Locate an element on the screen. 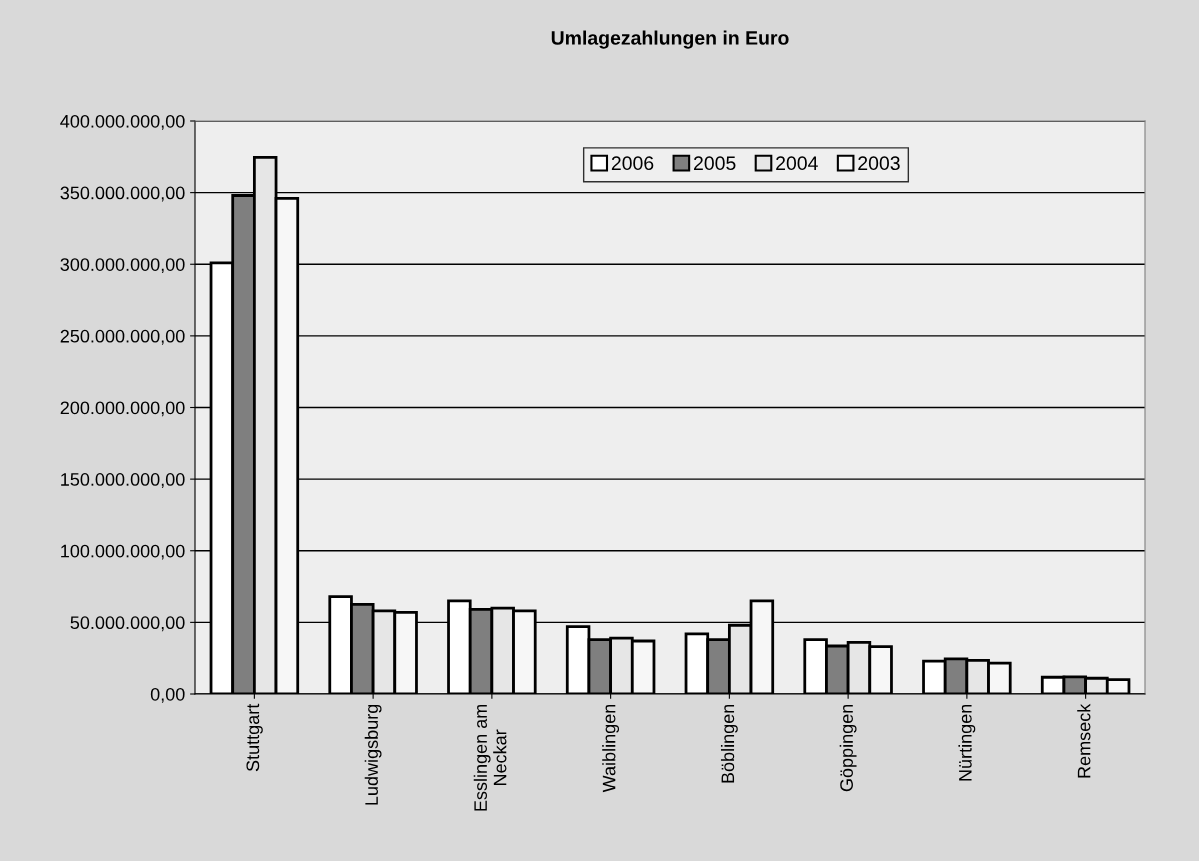 The width and height of the screenshot is (1199, 861). legend-label: 2003 is located at coordinates (879, 163).